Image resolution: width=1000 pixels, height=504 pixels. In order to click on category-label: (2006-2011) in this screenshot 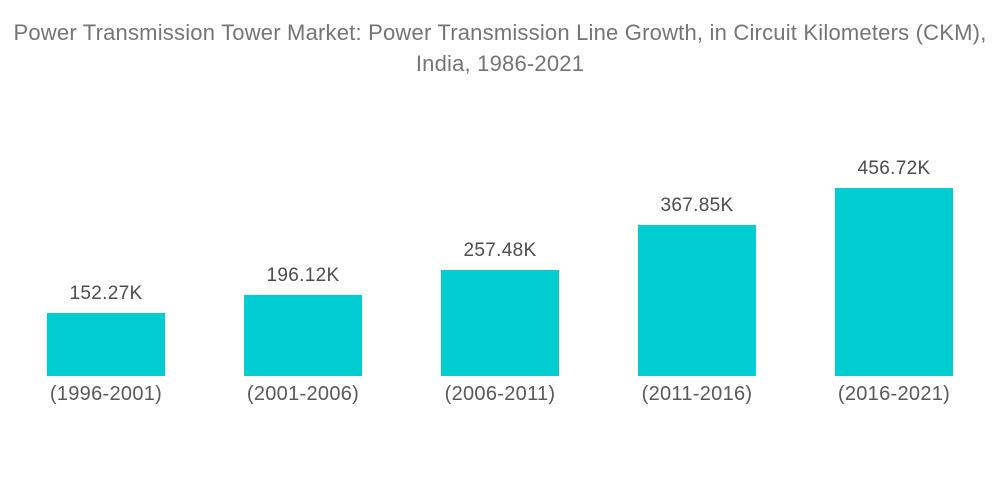, I will do `click(500, 394)`.